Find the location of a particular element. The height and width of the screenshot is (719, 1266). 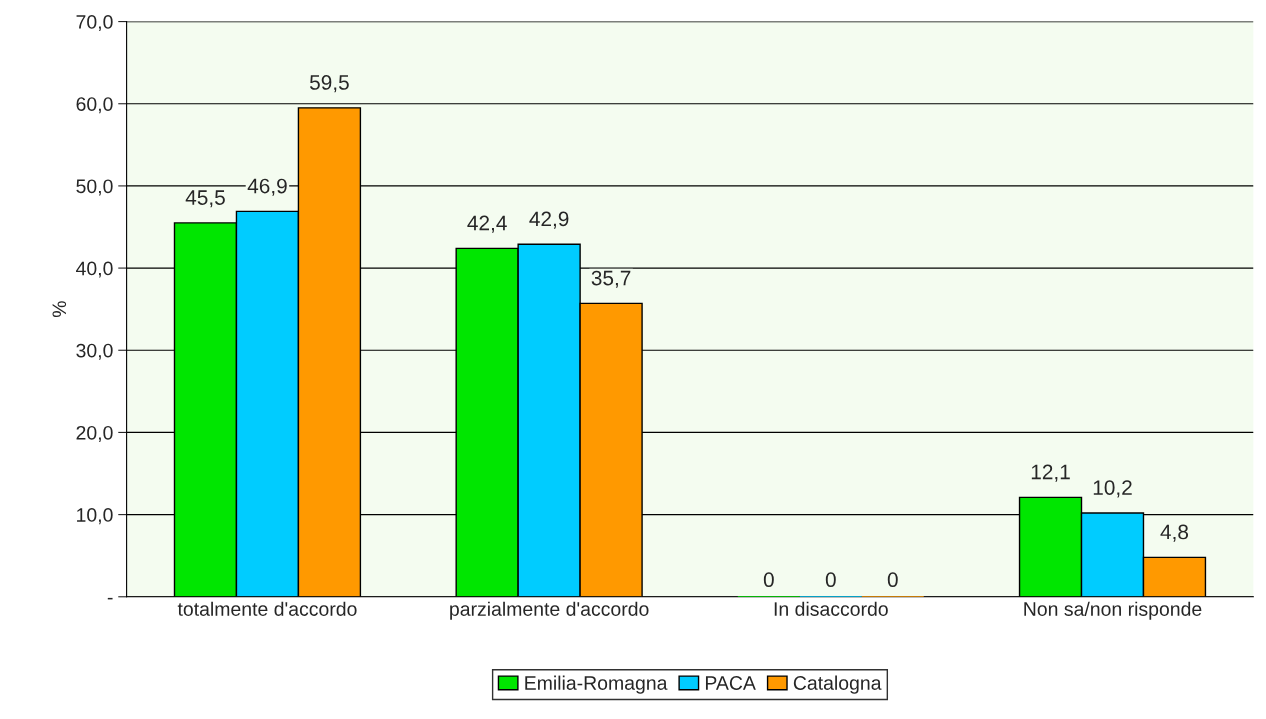

data-label: 4,8 is located at coordinates (1174, 533).